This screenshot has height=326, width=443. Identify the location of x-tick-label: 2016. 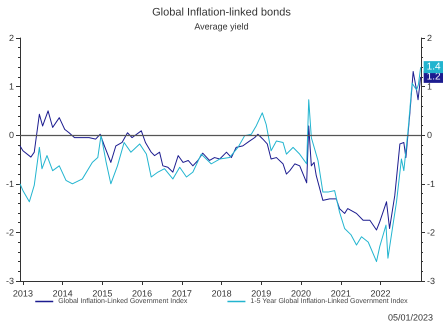
(142, 293).